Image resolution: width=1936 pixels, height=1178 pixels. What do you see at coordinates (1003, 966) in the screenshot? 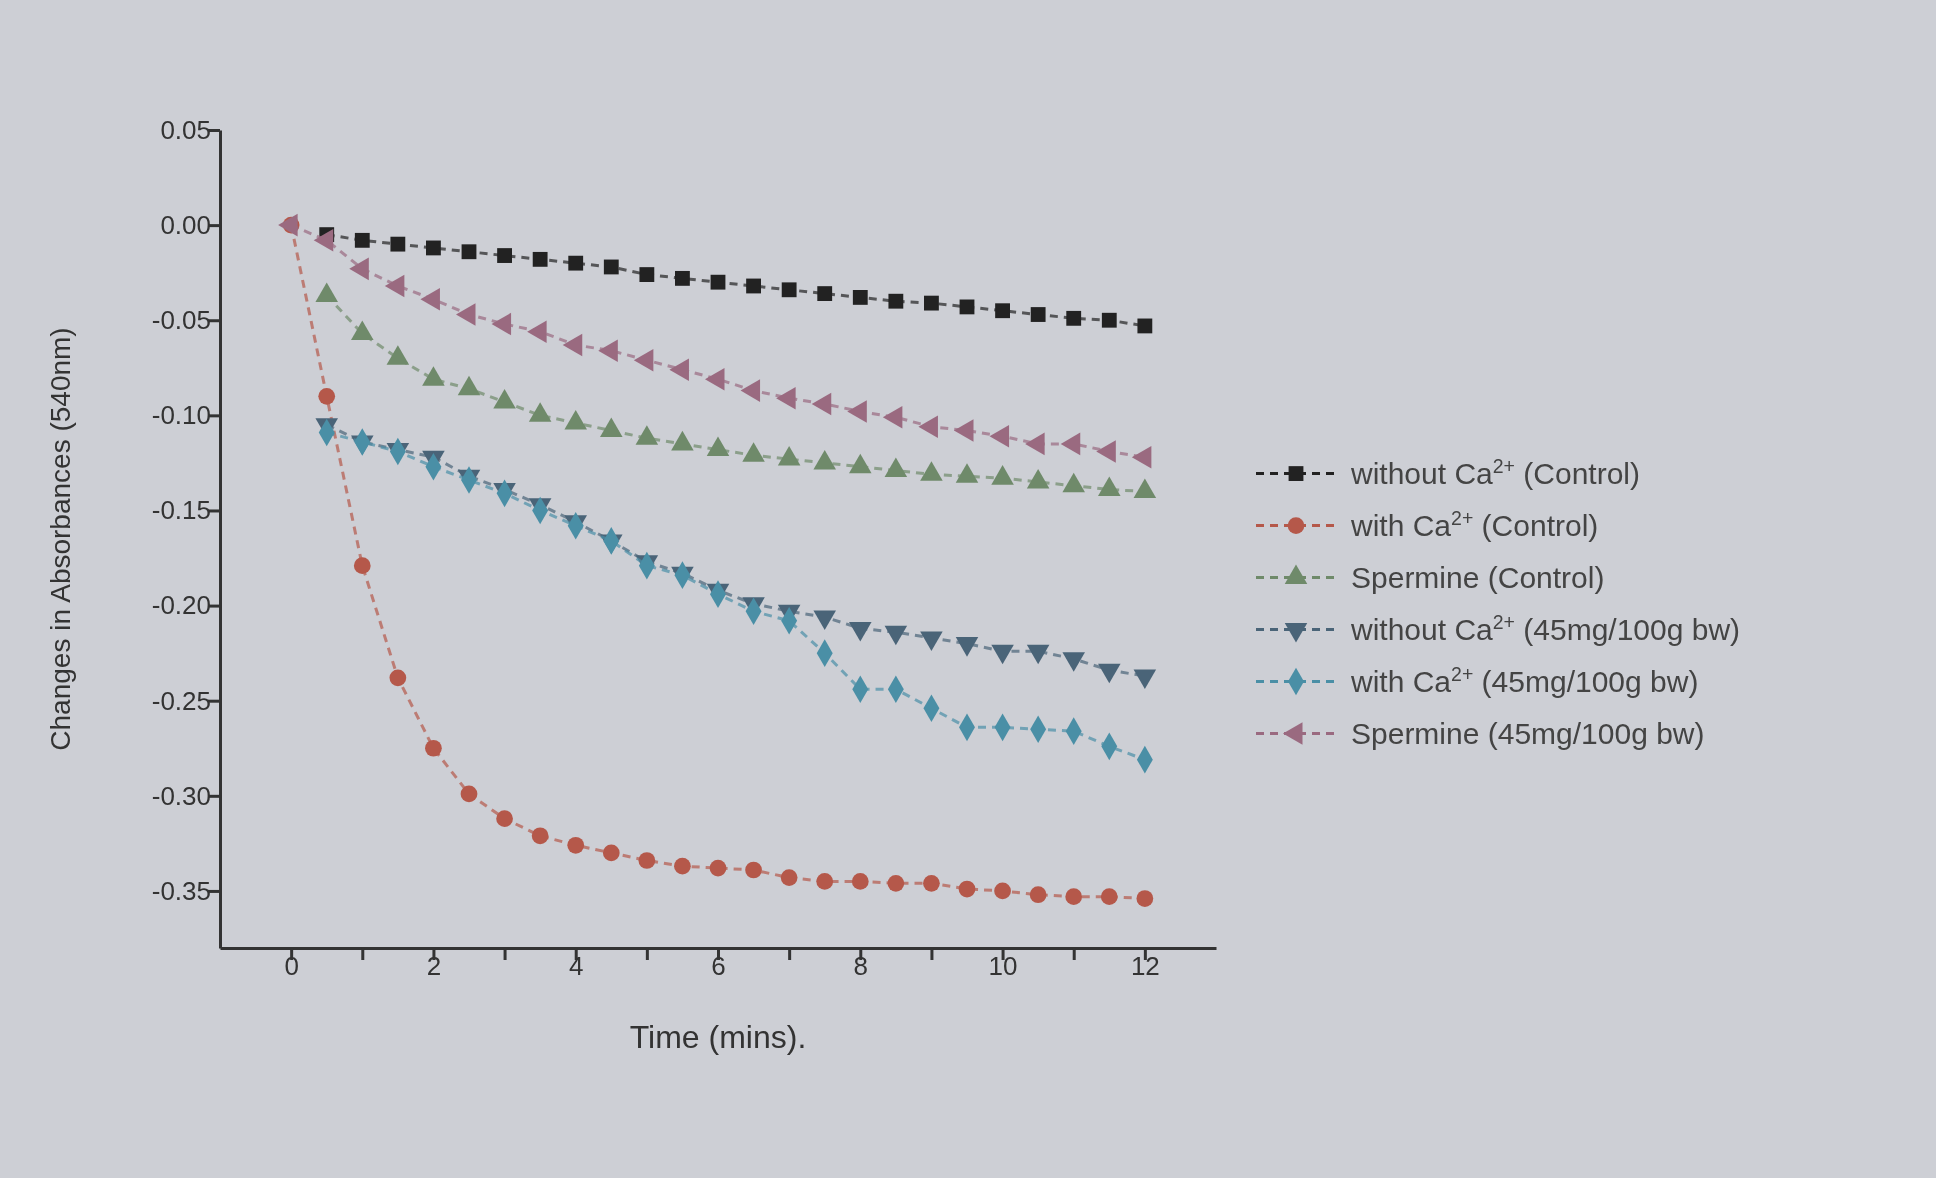
I see `x-tick-label: 10` at bounding box center [1003, 966].